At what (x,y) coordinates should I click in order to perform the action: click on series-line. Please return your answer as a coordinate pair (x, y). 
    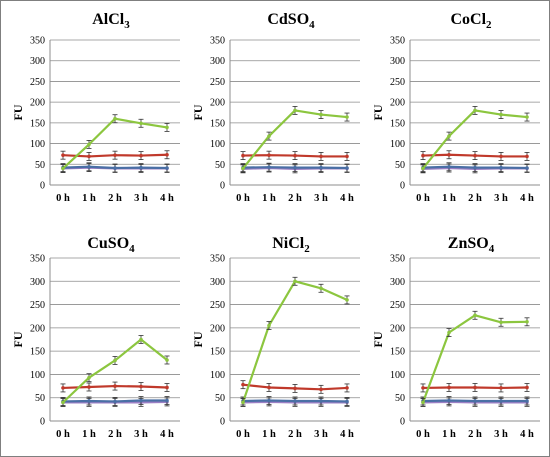
    Looking at the image, I should click on (115, 371).